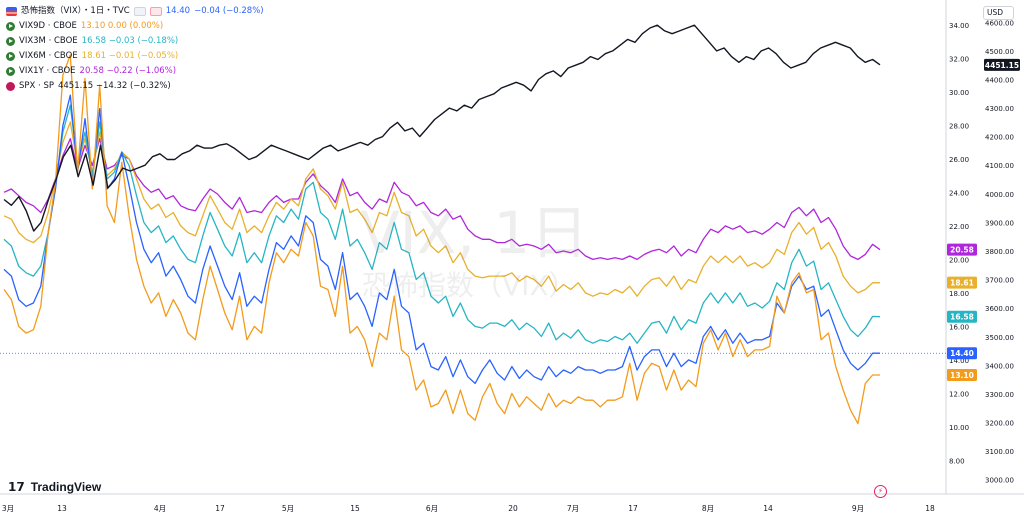 This screenshot has height=520, width=1024. Describe the element at coordinates (48, 41) in the screenshot. I see `legend-name: VIX3M · CBOE` at that location.